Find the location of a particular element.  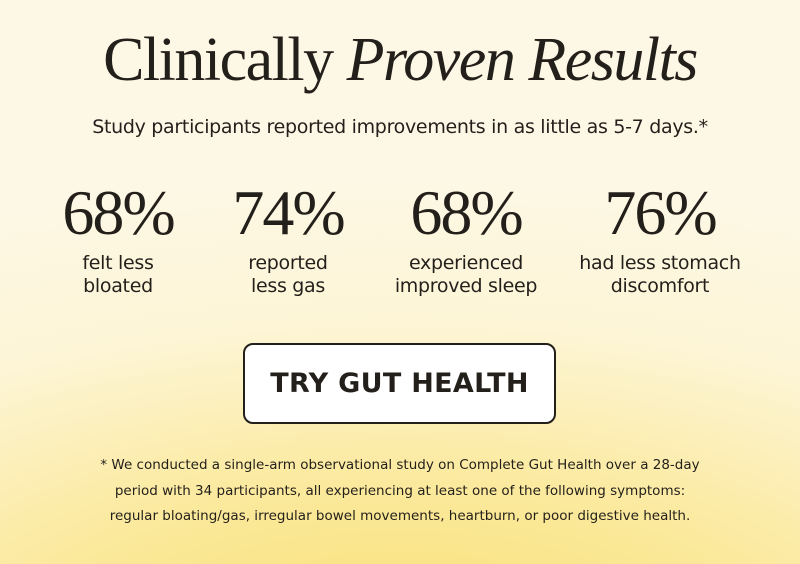

stat: 74% reported less gas is located at coordinates (288, 237).